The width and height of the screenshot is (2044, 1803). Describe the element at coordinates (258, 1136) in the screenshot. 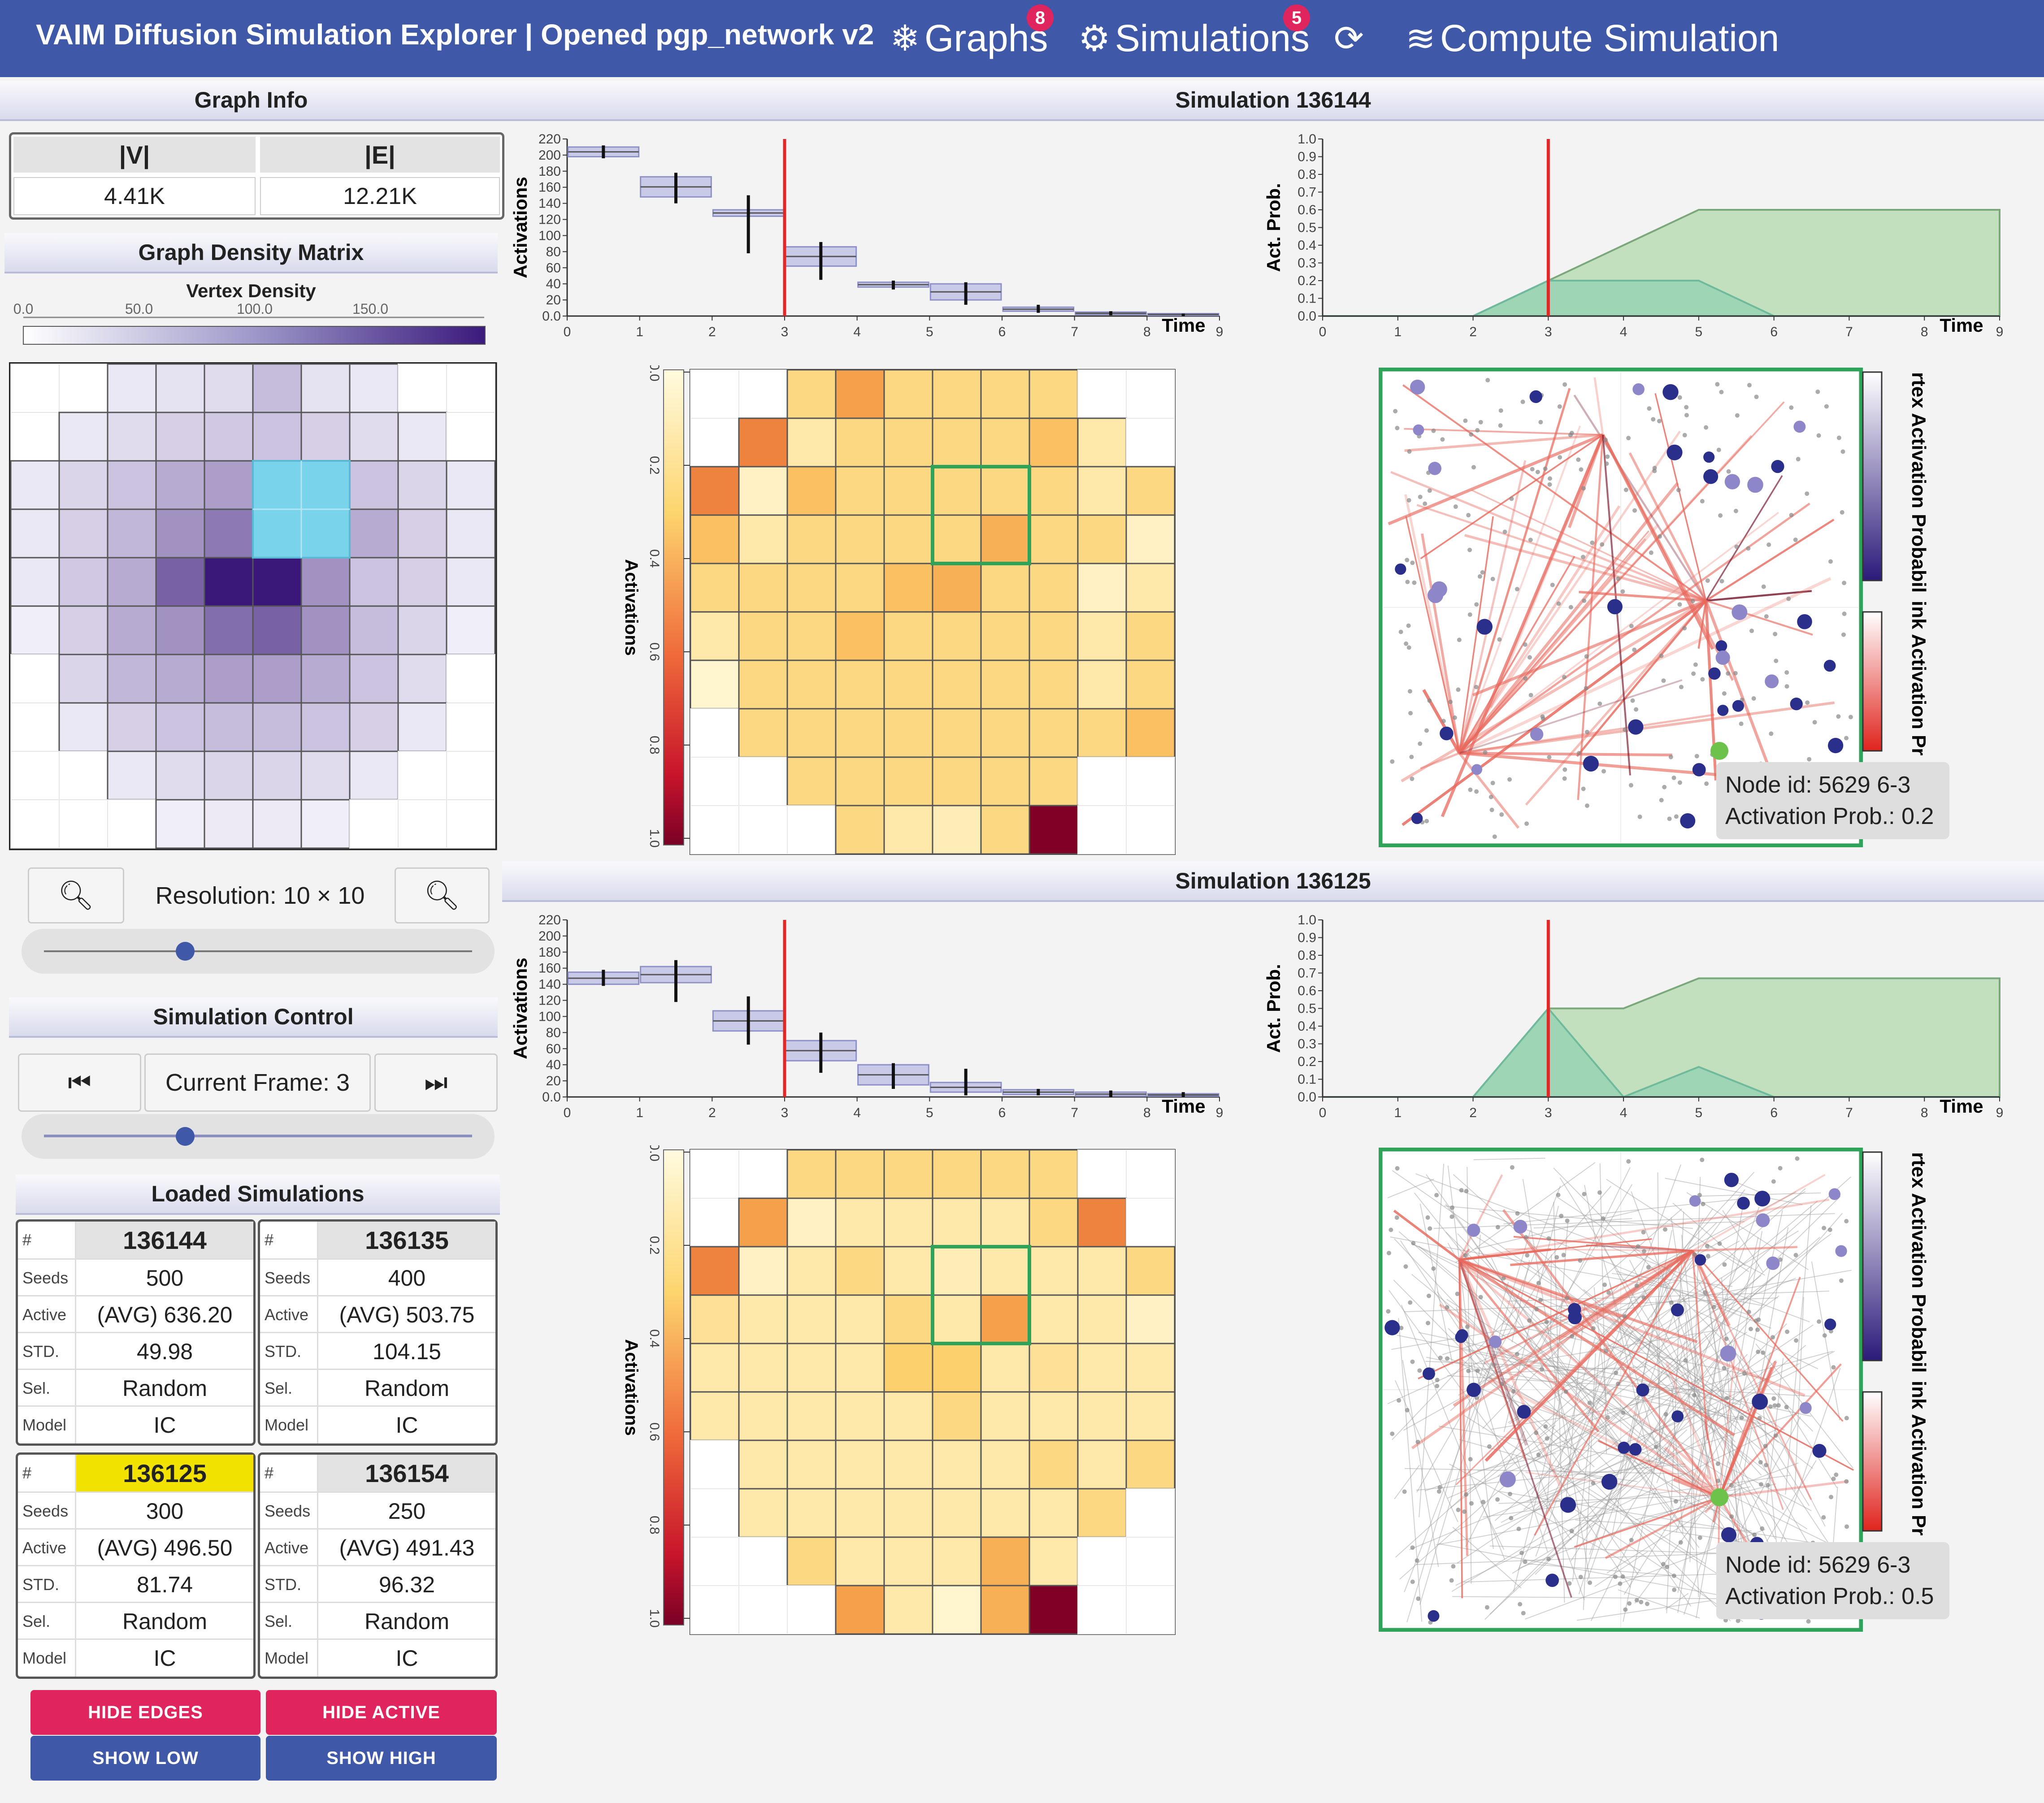

I see `frame-slider` at that location.